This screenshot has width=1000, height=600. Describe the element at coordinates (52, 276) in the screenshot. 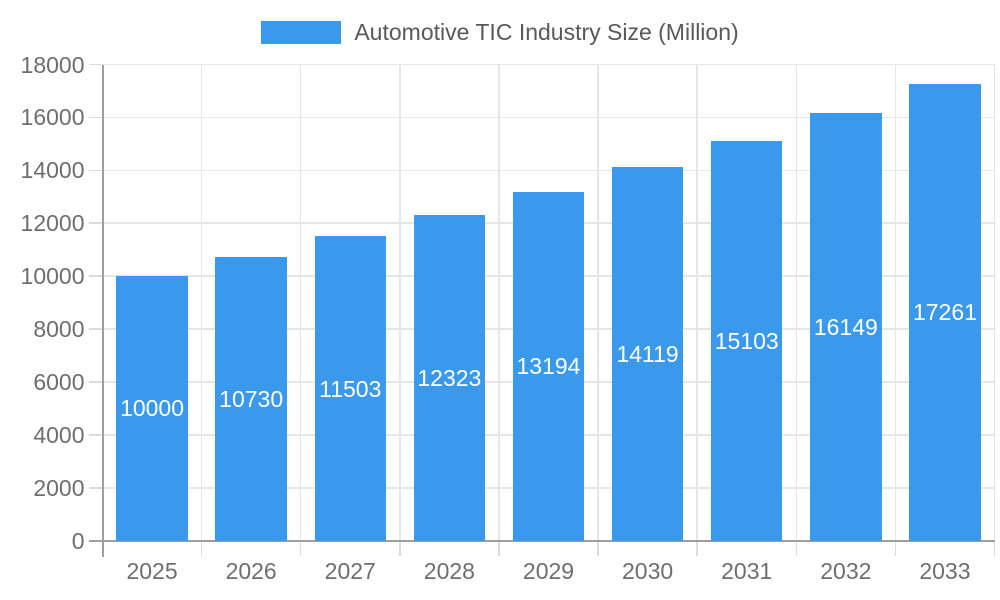

I see `y-axis-label: 10000` at that location.